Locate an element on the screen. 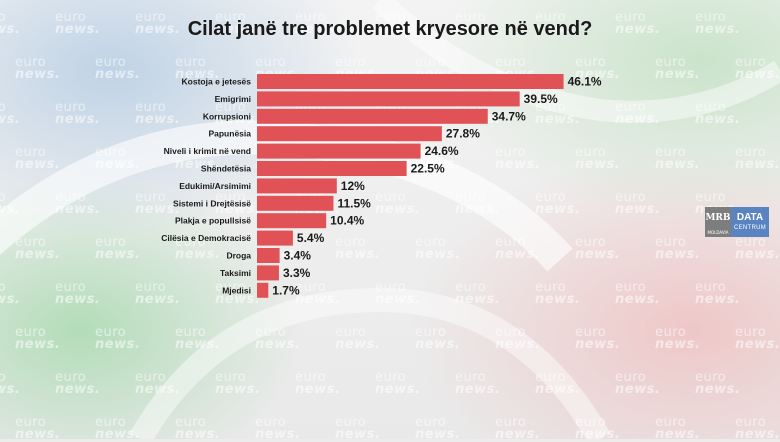  value-label: 5.4% is located at coordinates (311, 238).